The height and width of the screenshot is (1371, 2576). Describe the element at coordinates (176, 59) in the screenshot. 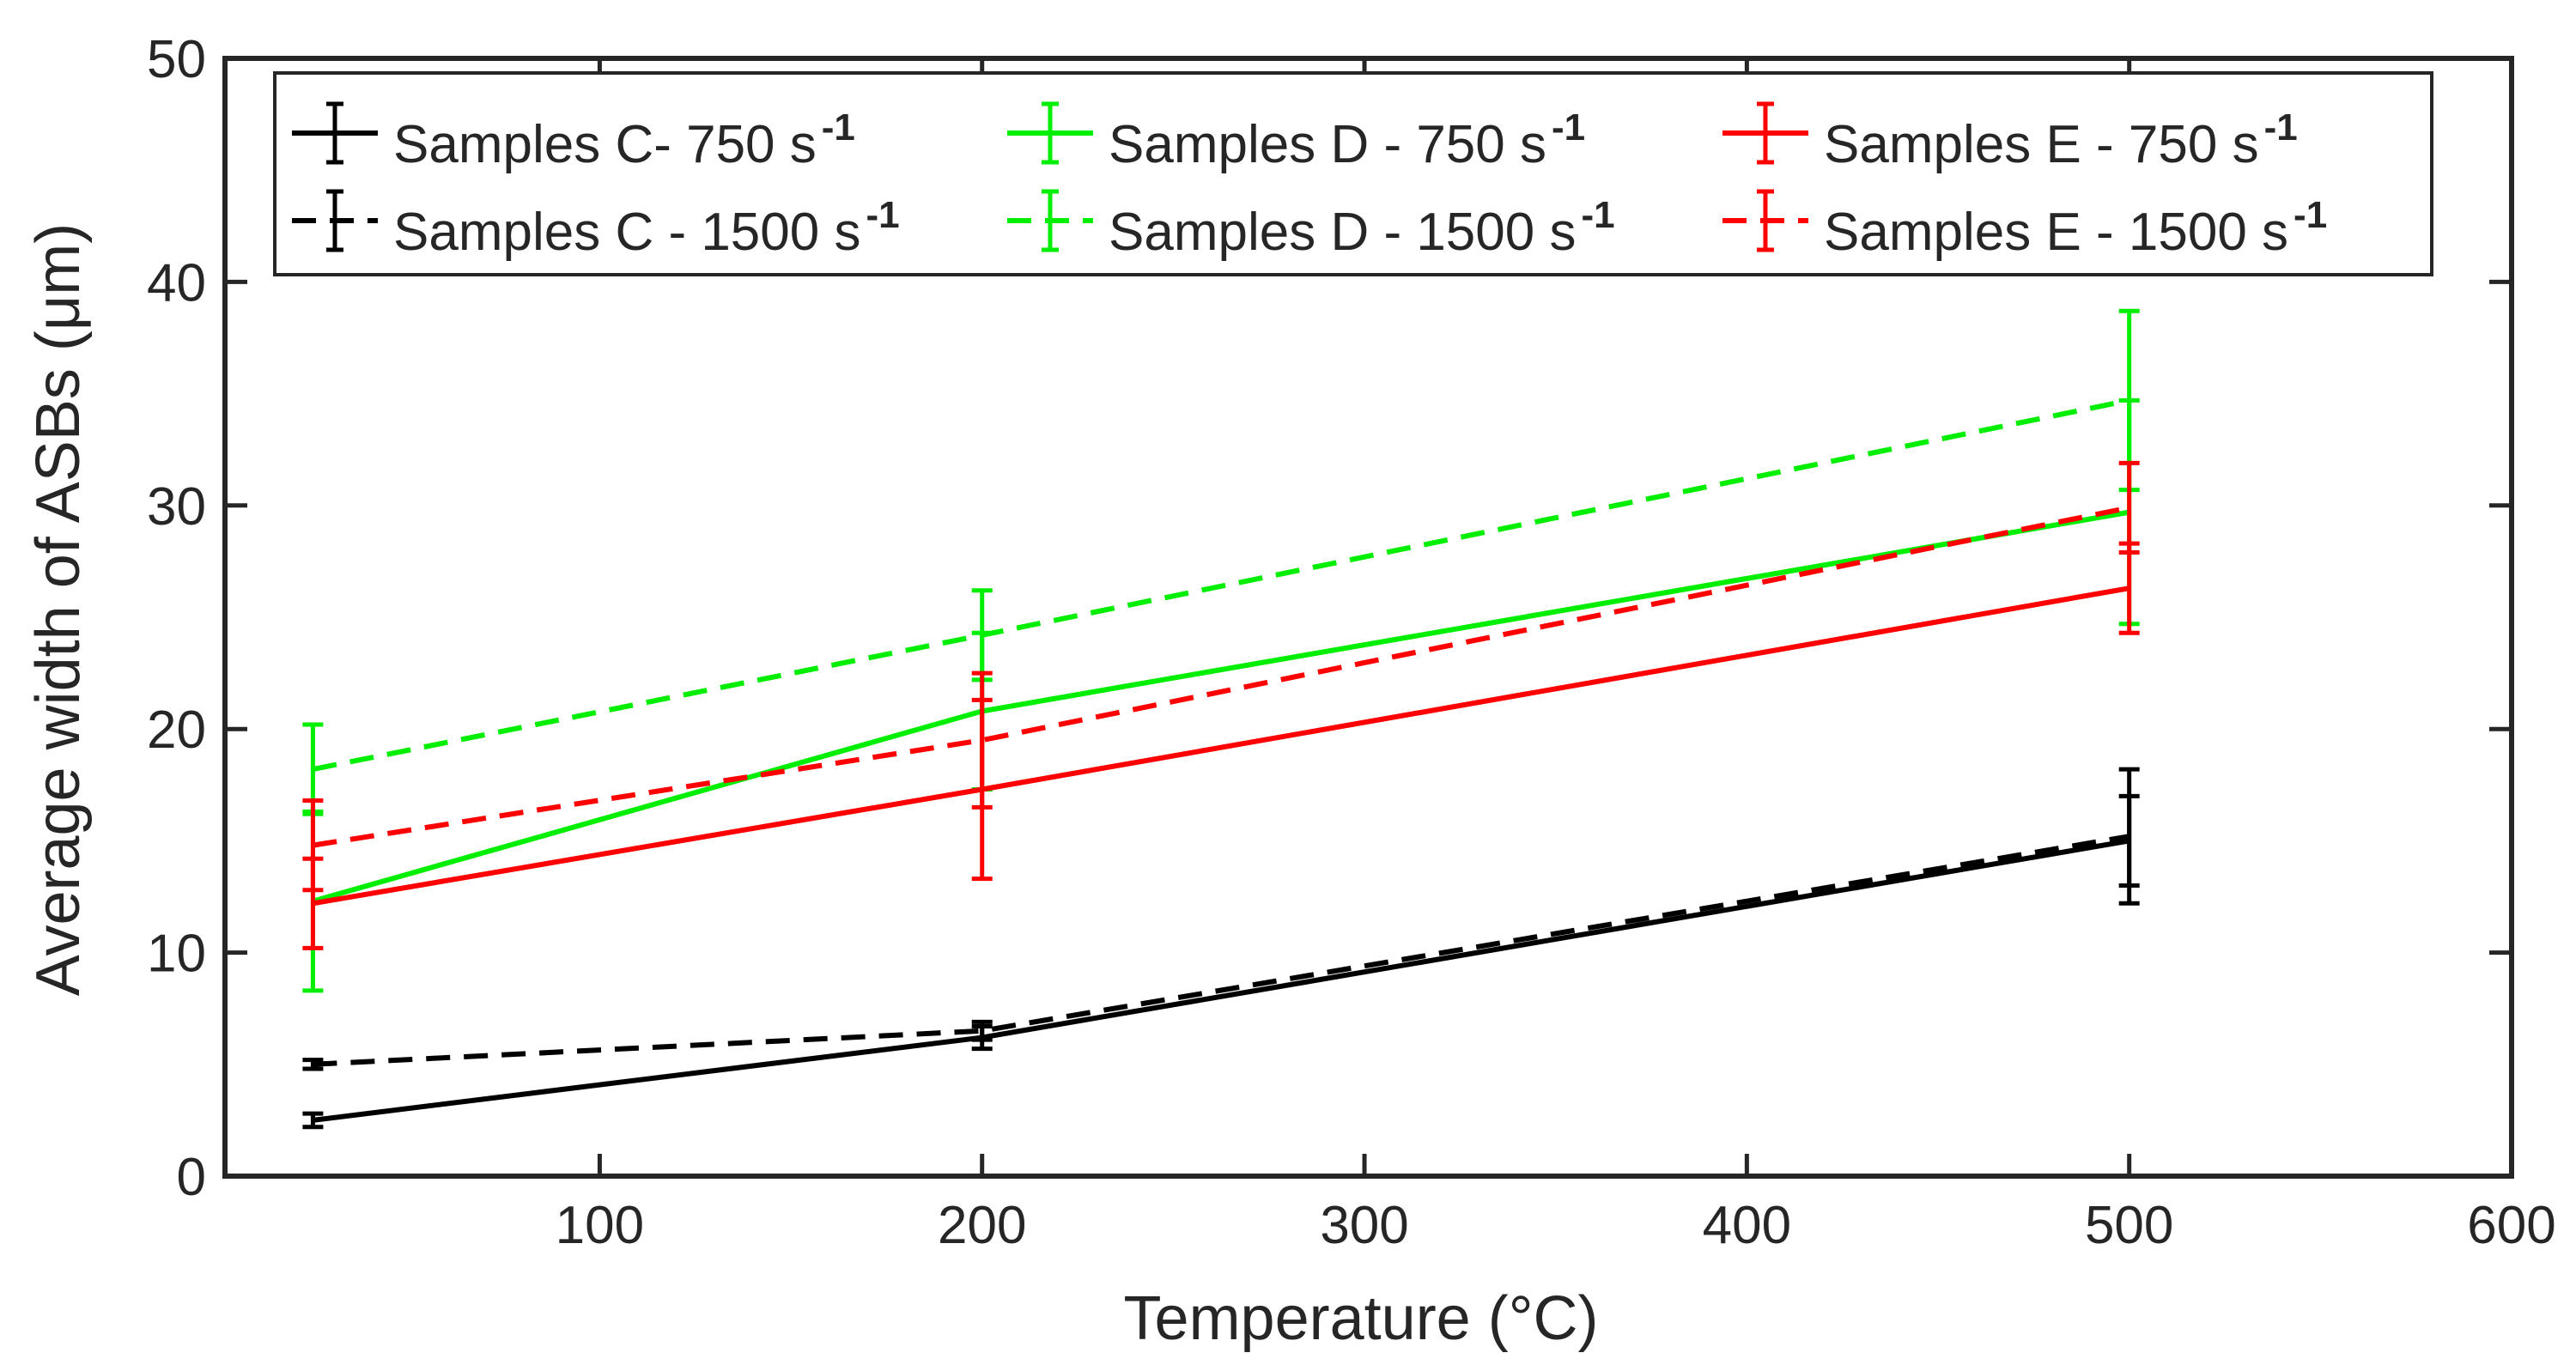

I see `y-tick-label: 50` at that location.